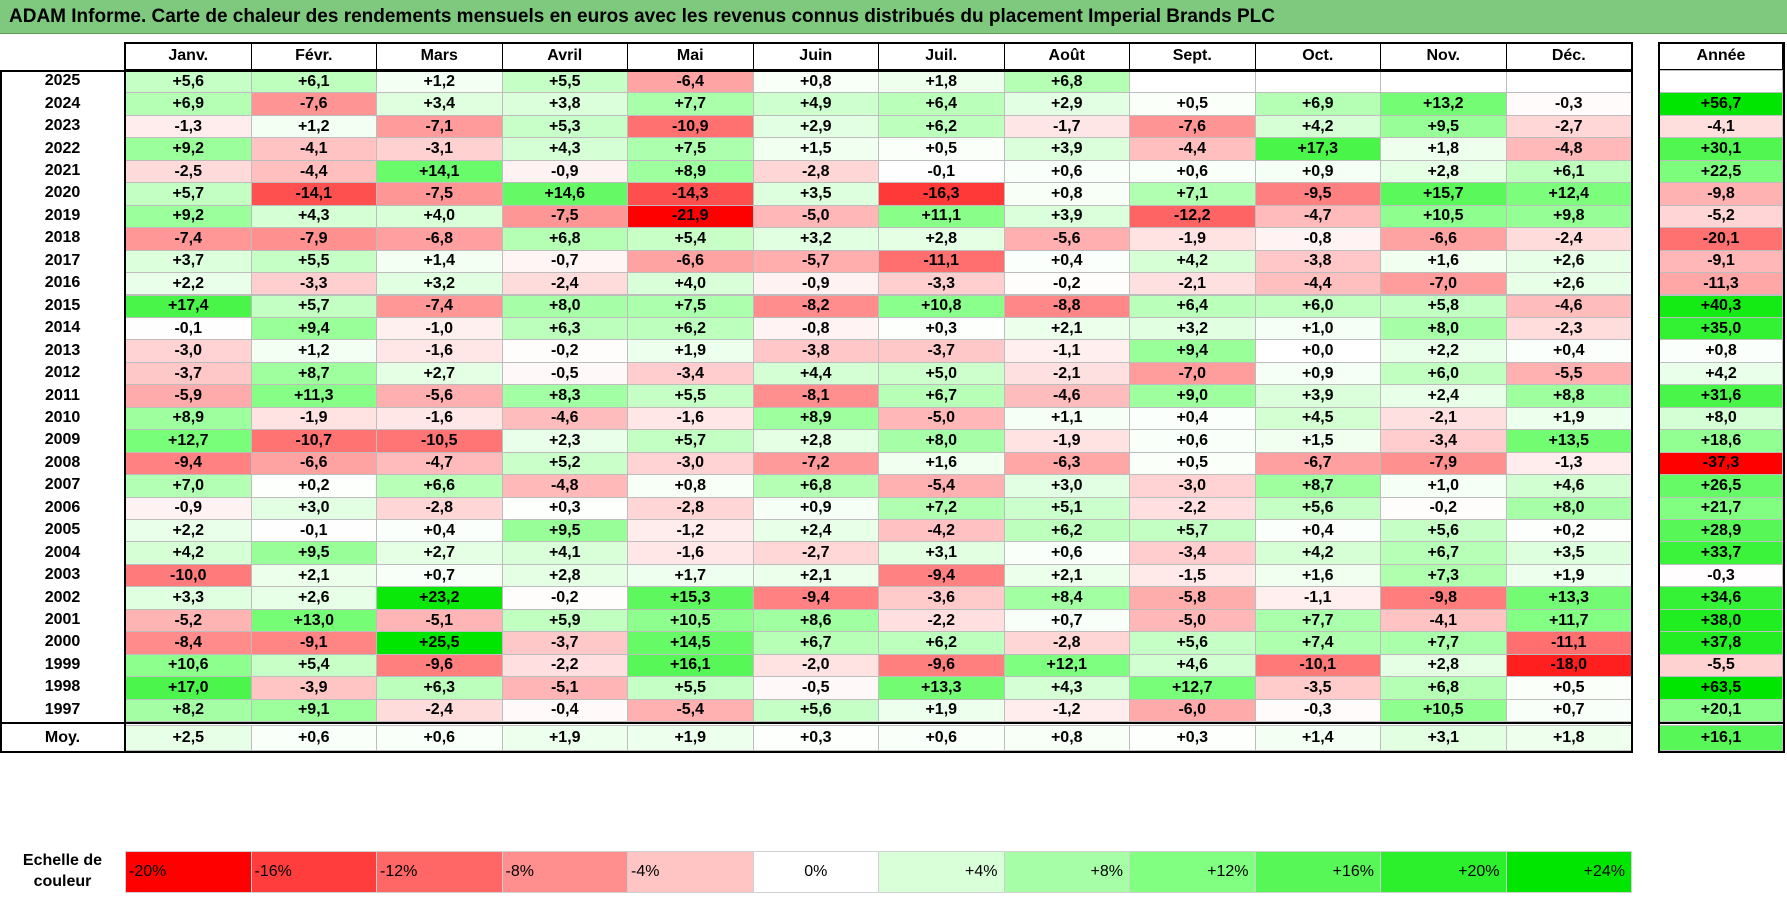  What do you see at coordinates (188, 239) in the screenshot?
I see `heatmap-cell: -7,4` at bounding box center [188, 239].